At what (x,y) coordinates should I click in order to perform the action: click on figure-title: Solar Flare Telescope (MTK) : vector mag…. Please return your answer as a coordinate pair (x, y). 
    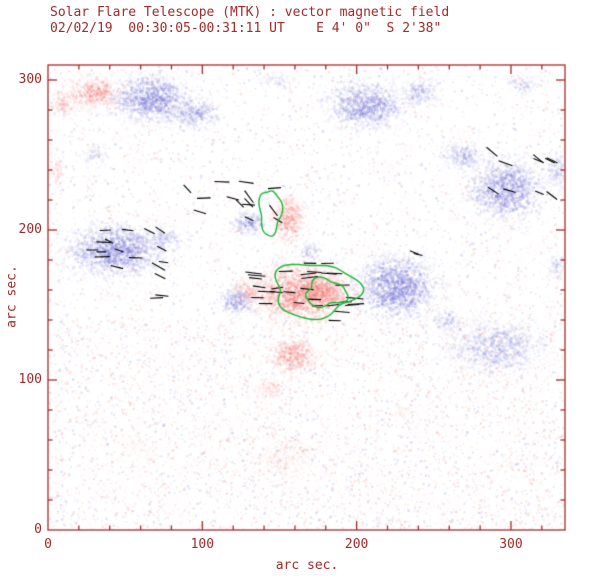
    Looking at the image, I should click on (250, 12).